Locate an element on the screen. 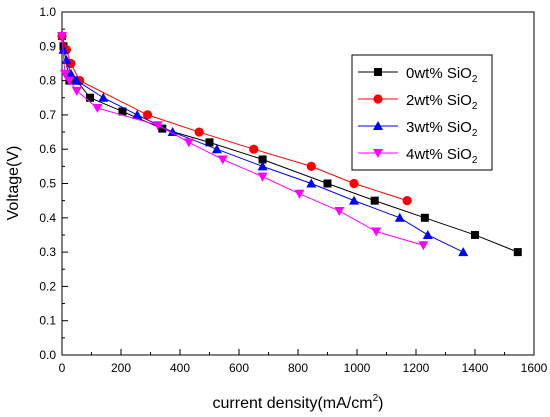 This screenshot has width=550, height=417. y-tick-label: 1.0 is located at coordinates (47, 12).